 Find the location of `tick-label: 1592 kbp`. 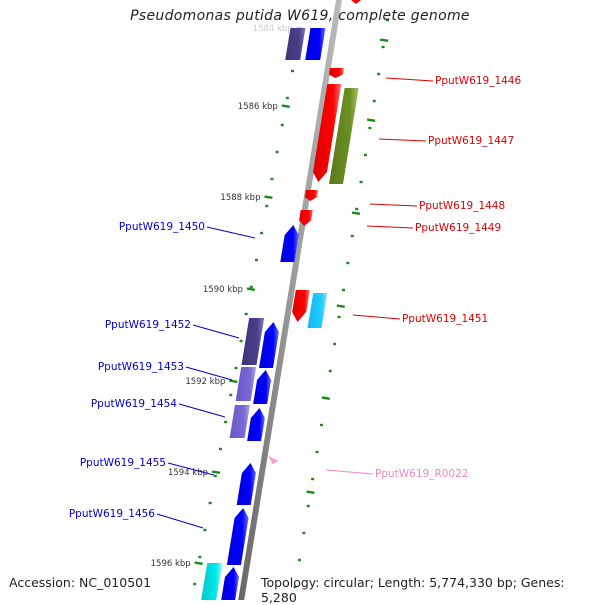

tick-label: 1592 kbp is located at coordinates (205, 382).